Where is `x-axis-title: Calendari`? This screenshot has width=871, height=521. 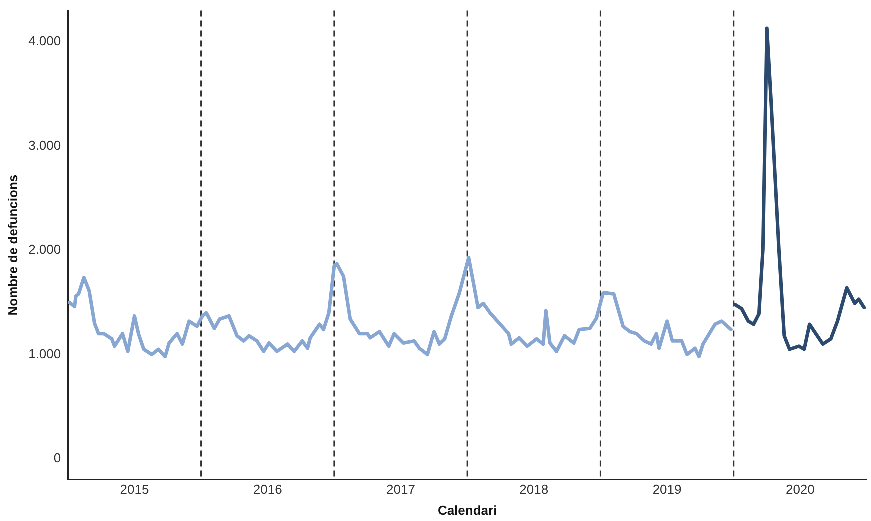
x-axis-title: Calendari is located at coordinates (468, 510).